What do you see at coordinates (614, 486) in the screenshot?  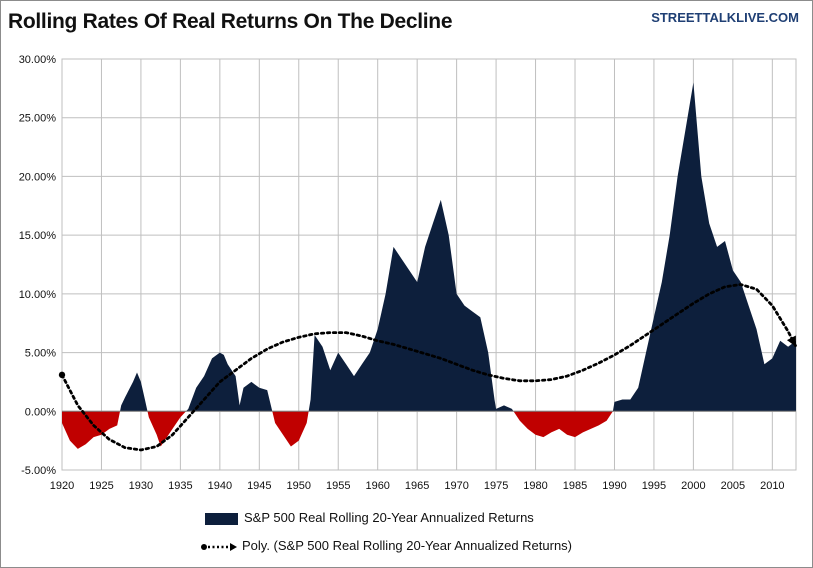 I see `x-tick-label: 1990` at bounding box center [614, 486].